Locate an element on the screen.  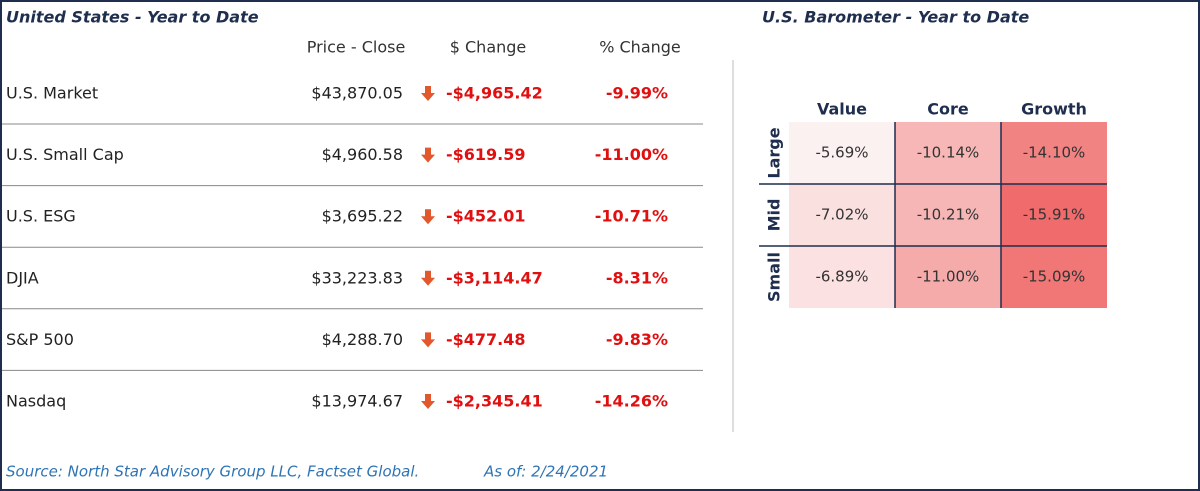
as-of-date: As of: 2/24/2021 is located at coordinates (545, 472).